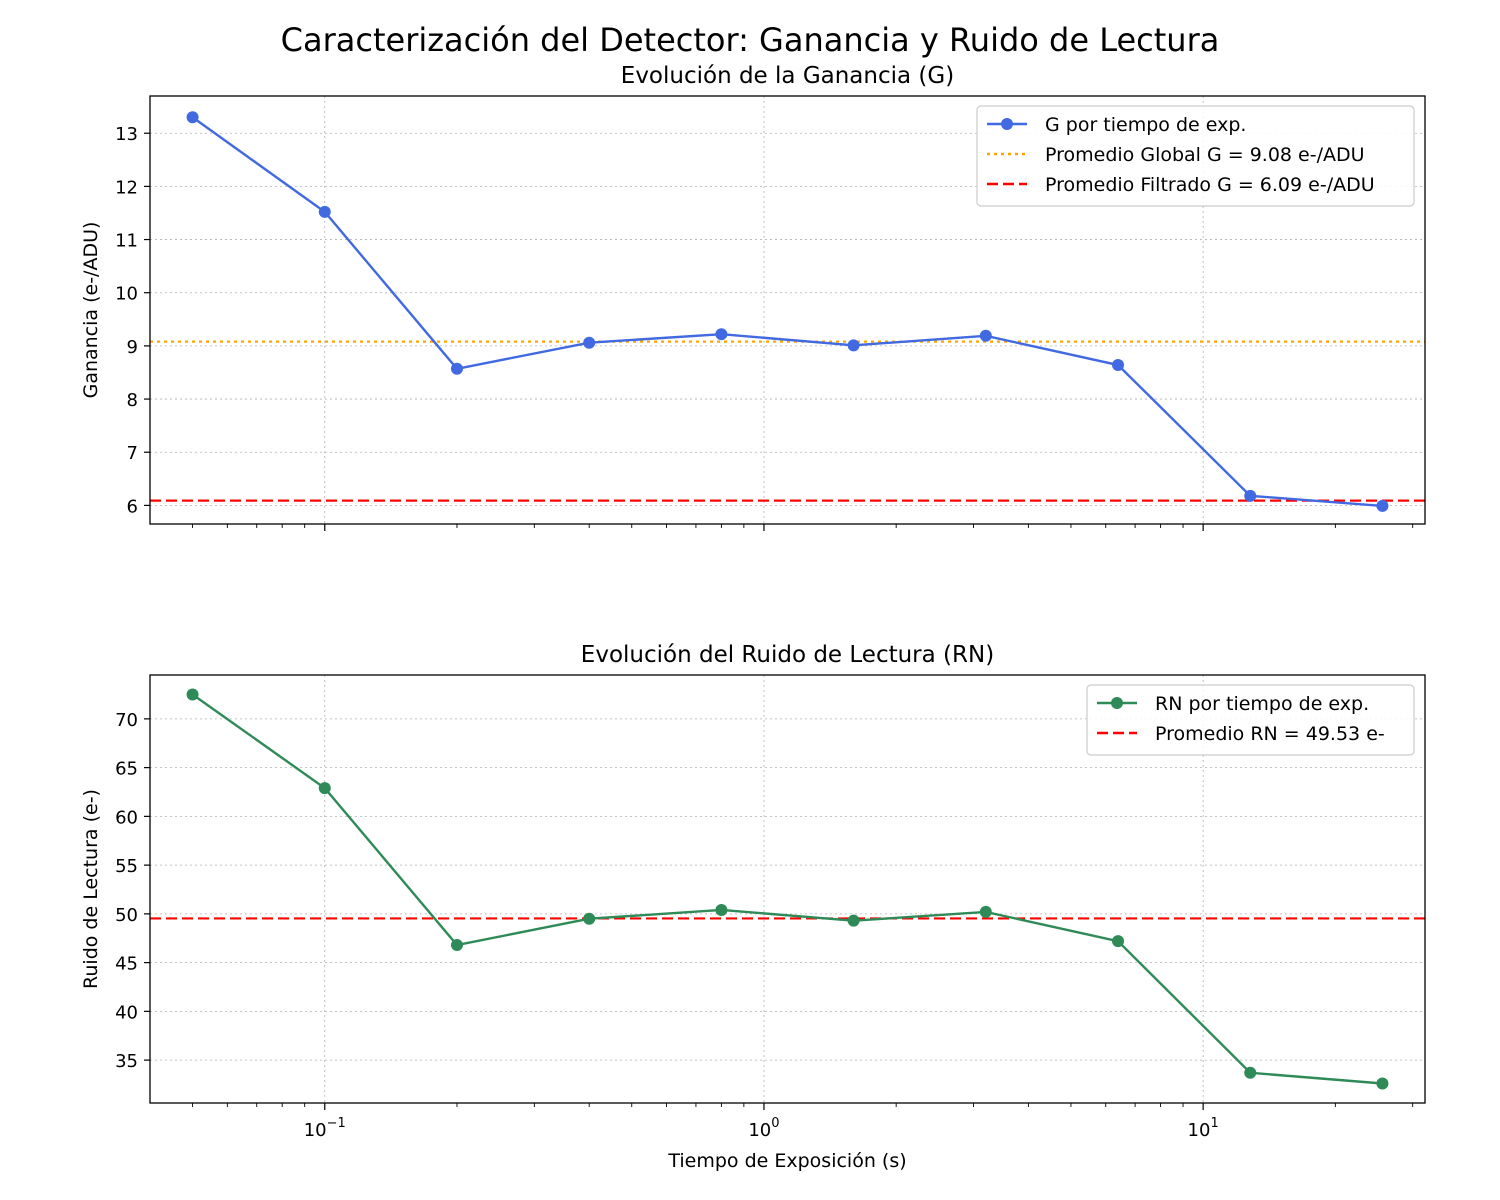 The height and width of the screenshot is (1200, 1500). I want to click on legend-label: G por tiempo de exp., so click(1145, 125).